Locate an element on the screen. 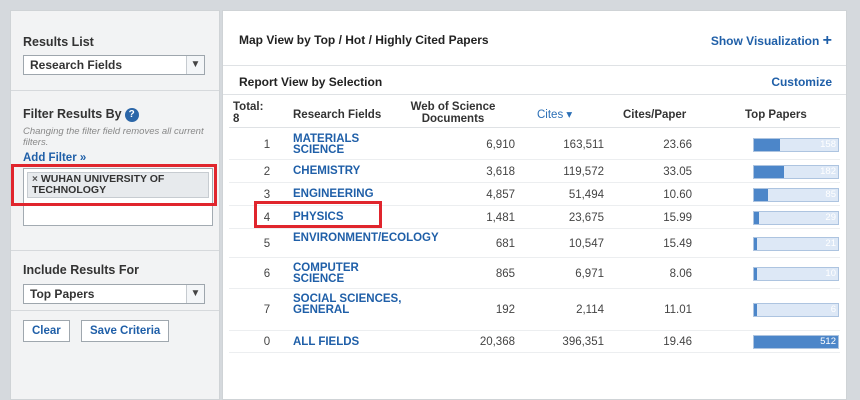 The width and height of the screenshot is (860, 400). table-row: 4 PHYSICS 1,481 23,675 15.99 29 is located at coordinates (534, 217).